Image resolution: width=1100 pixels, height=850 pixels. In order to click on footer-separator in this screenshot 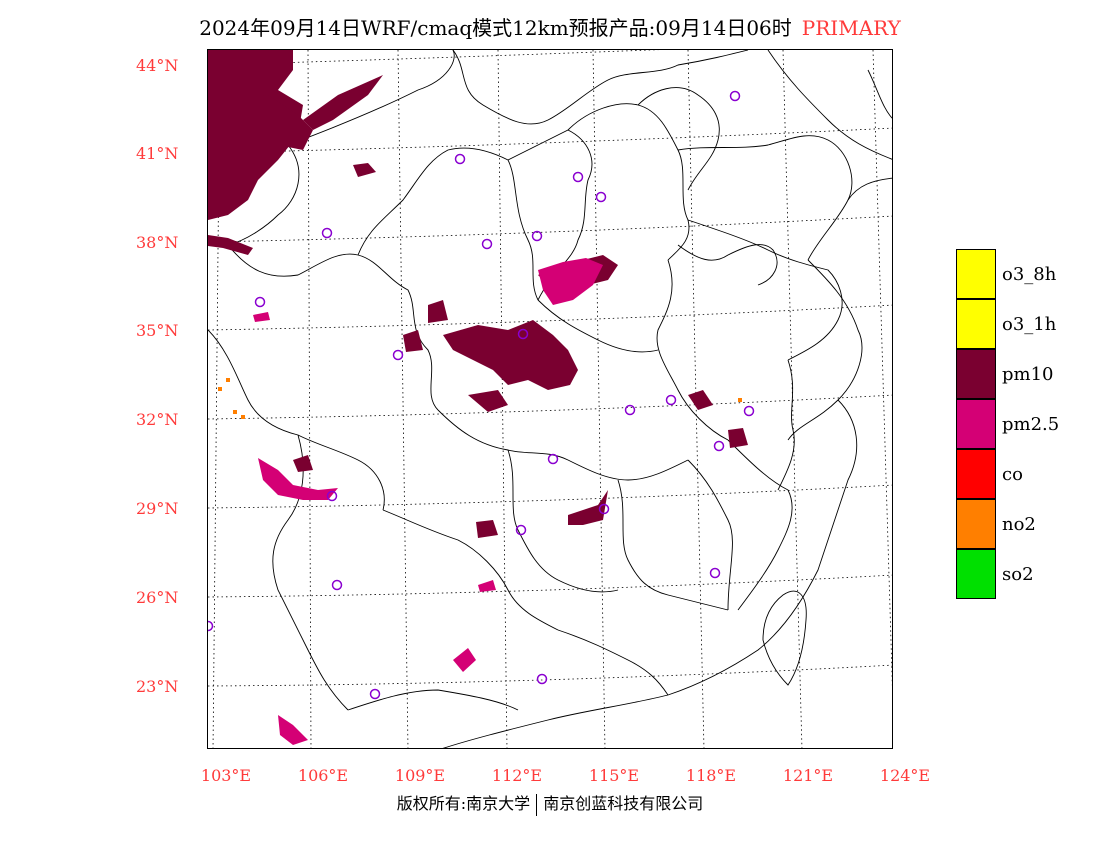, I will do `click(537, 804)`.